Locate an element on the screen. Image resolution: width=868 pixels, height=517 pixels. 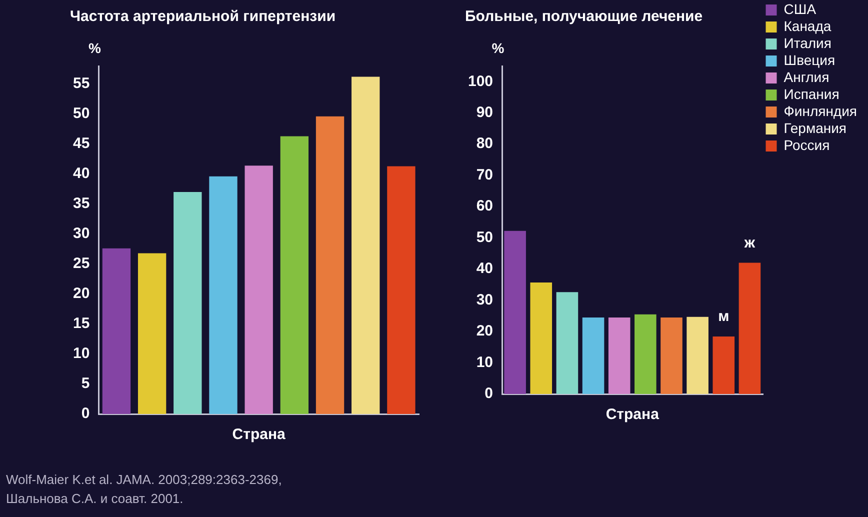
y-tick-label: 70 is located at coordinates (485, 175).